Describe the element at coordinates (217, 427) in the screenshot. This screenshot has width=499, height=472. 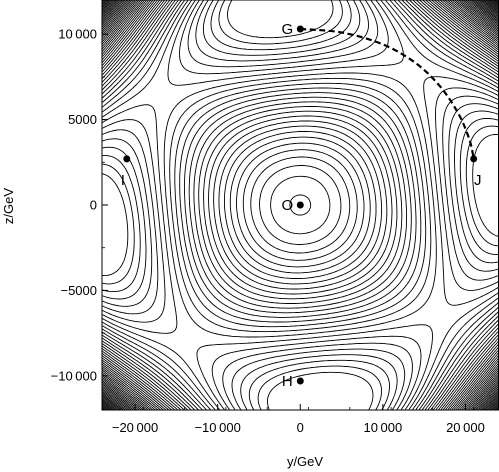
I see `x-tick-label-1: −10 000` at that location.